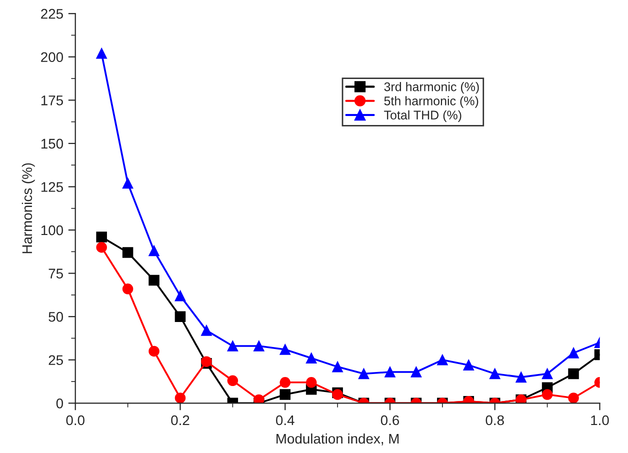 The image size is (628, 453). Describe the element at coordinates (55, 273) in the screenshot. I see `y-tick-label: 75` at that location.